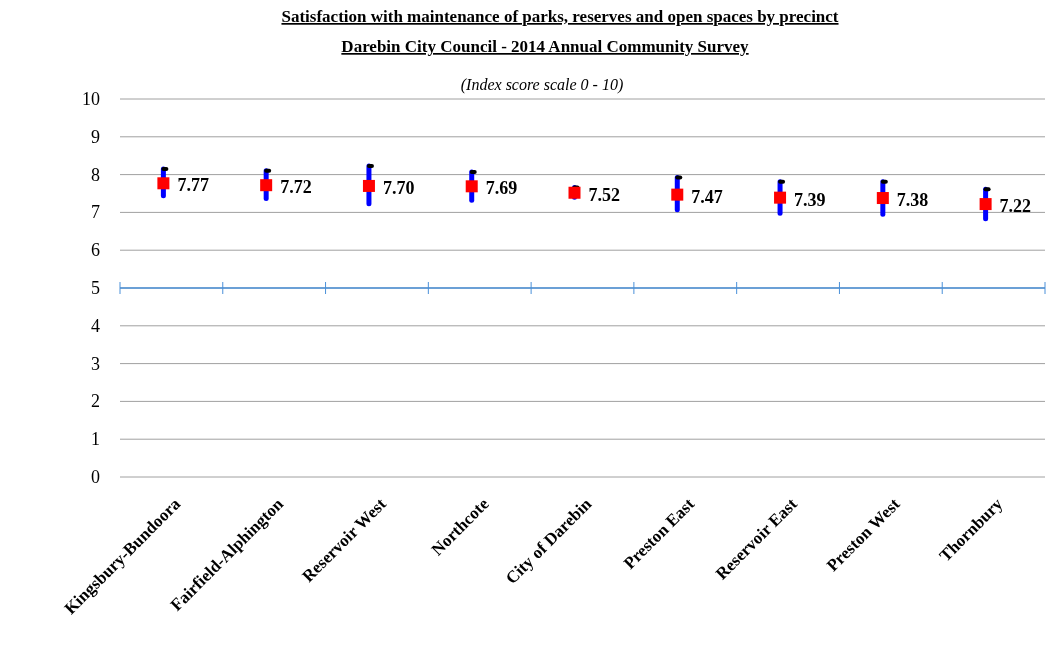 This screenshot has height=667, width=1052. What do you see at coordinates (95, 325) in the screenshot?
I see `y-tick-label: 4` at bounding box center [95, 325].